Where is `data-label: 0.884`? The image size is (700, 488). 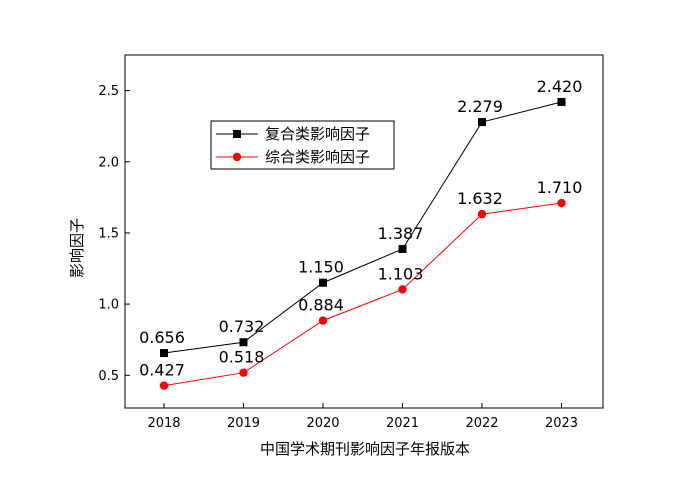 data-label: 0.884 is located at coordinates (321, 305).